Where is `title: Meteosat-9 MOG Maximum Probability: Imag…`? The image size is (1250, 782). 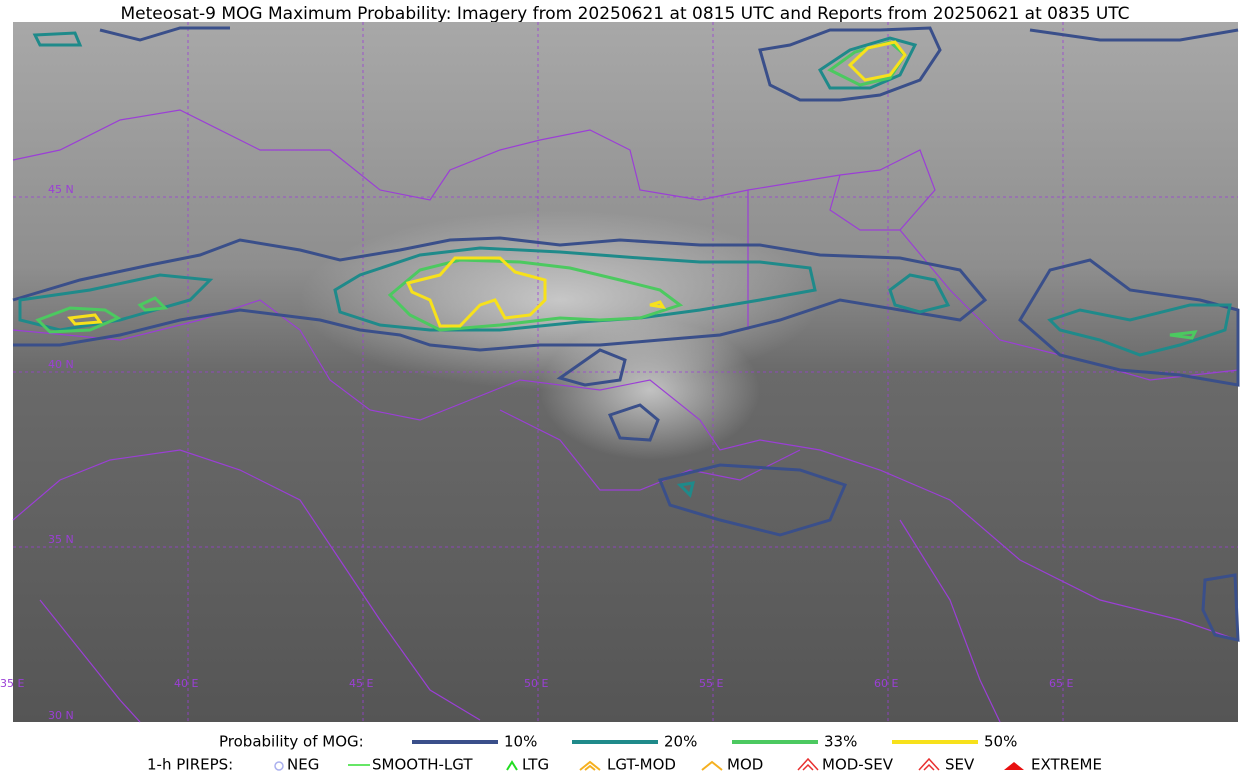
title: Meteosat-9 MOG Maximum Probability: Imag… is located at coordinates (624, 14).